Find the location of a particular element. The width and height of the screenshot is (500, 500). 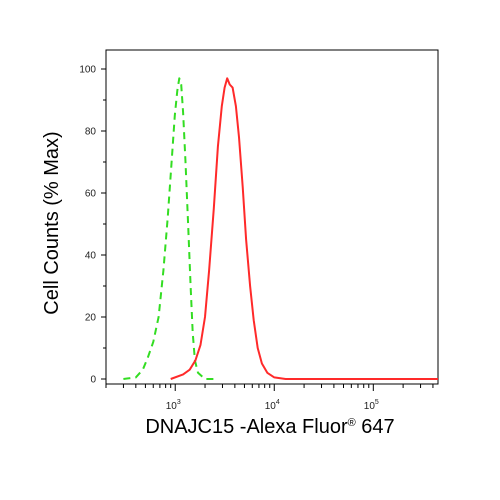

y-tick-label: 100 is located at coordinates (87, 70).